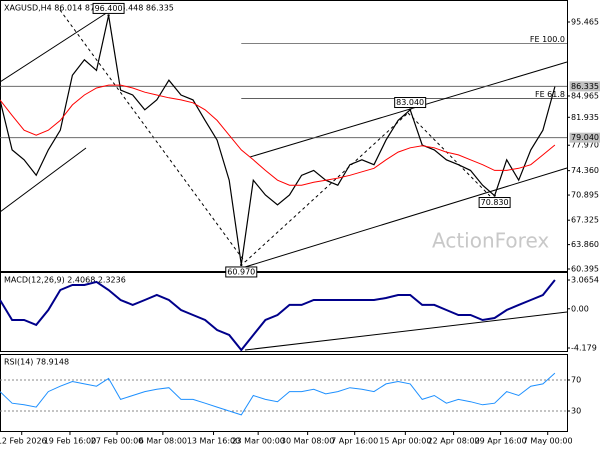  I want to click on annotation-label: 60.970, so click(241, 271).